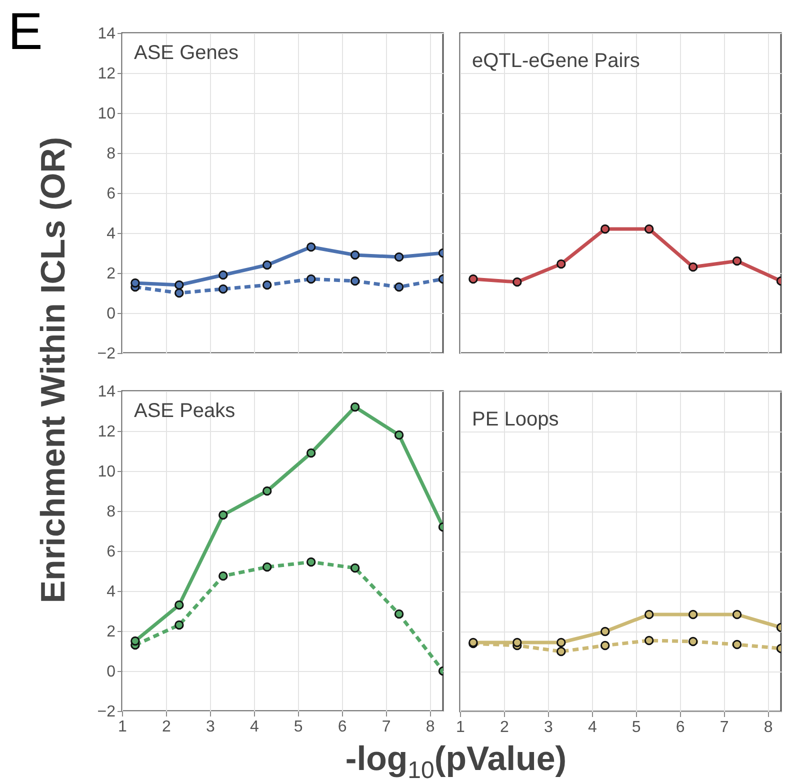  Describe the element at coordinates (556, 61) in the screenshot. I see `text: eQTL-eGene Pairs` at that location.